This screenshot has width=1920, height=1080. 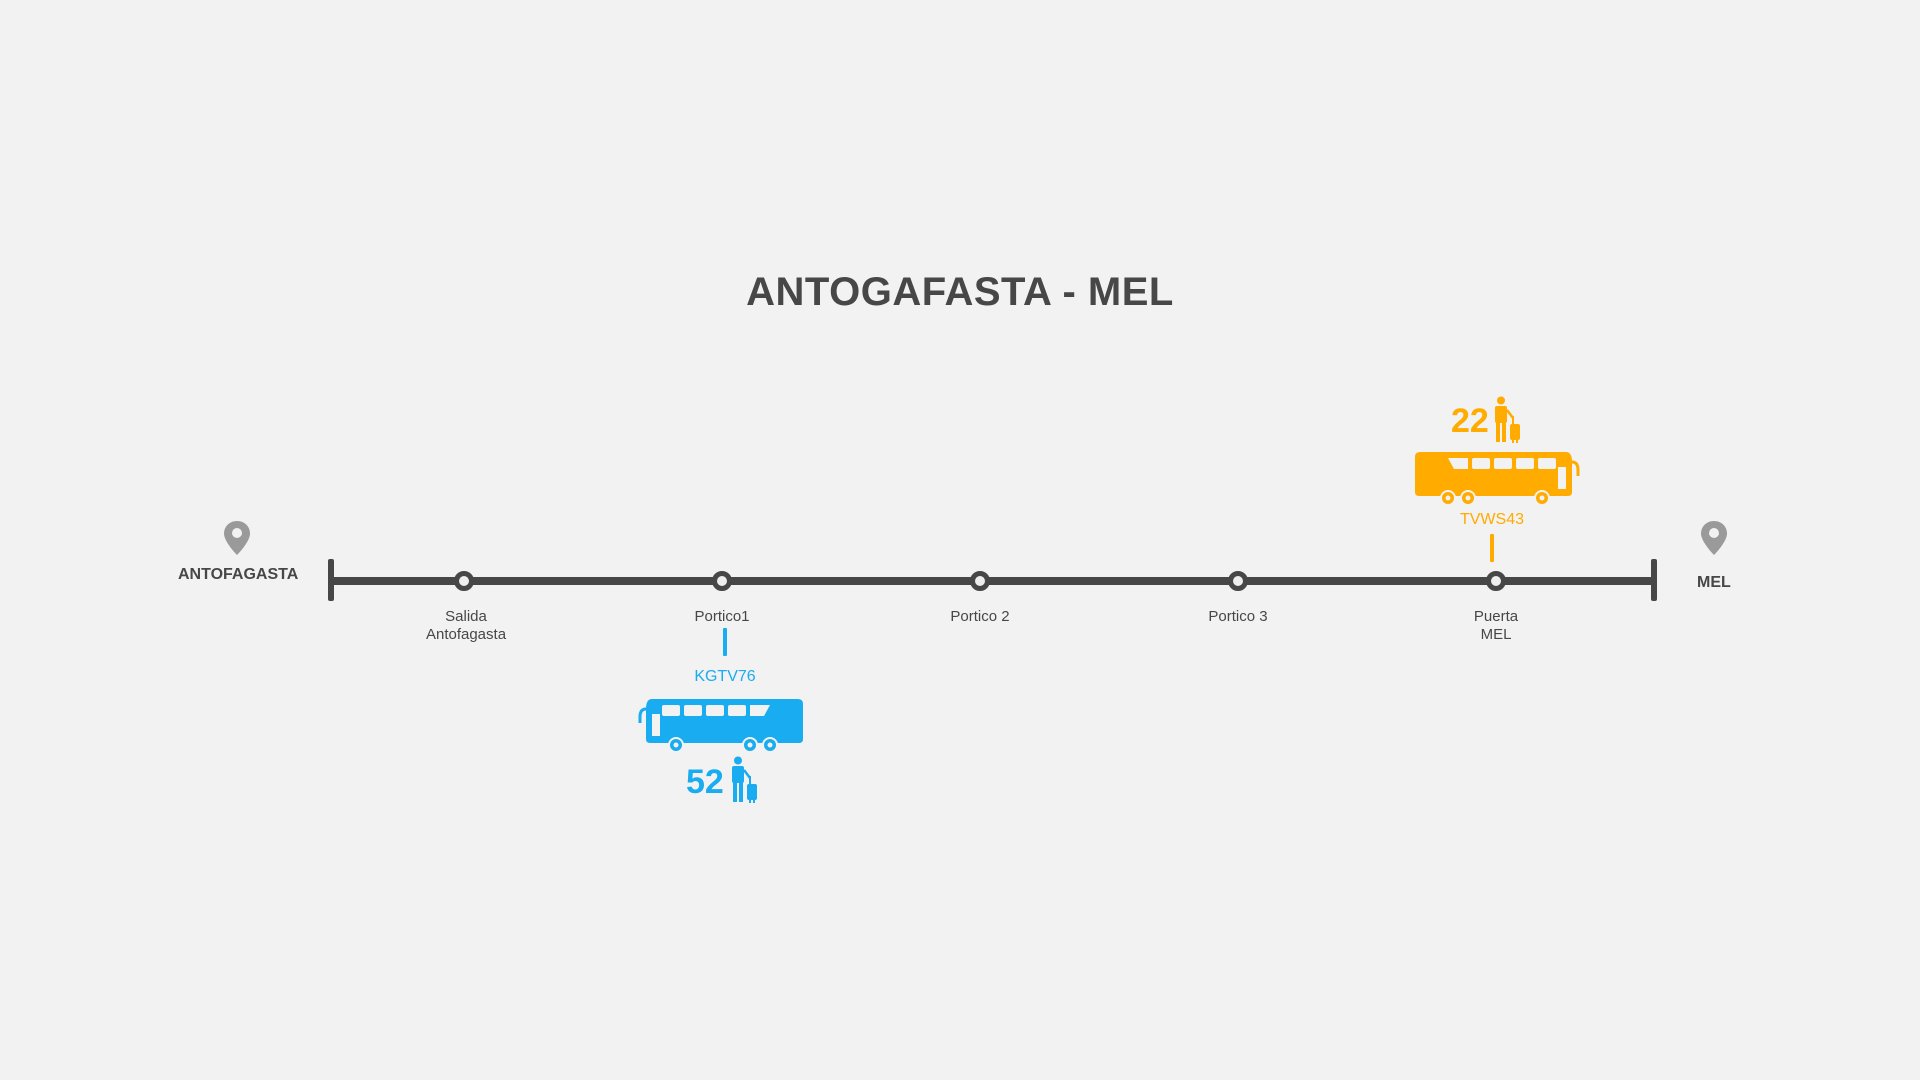 I want to click on stop-label-portico-3: Portico 3, so click(x=1238, y=616).